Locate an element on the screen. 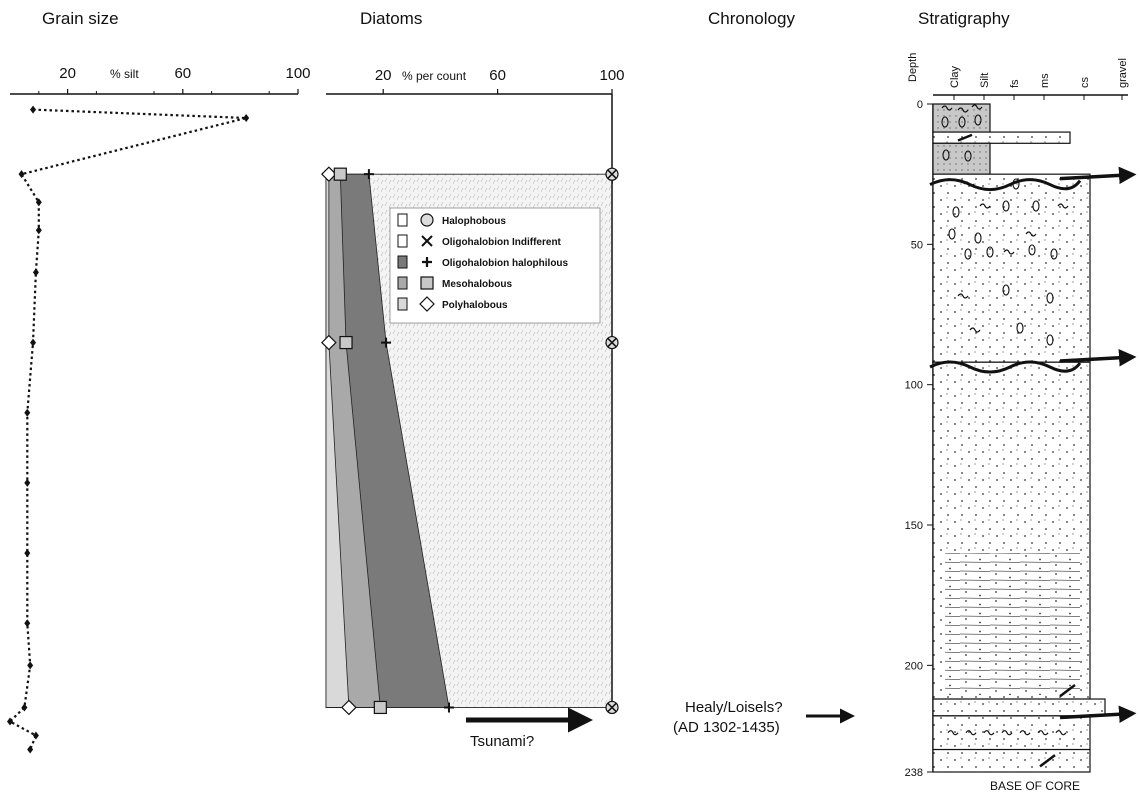  diatom-tick-label: 100 is located at coordinates (611, 75).